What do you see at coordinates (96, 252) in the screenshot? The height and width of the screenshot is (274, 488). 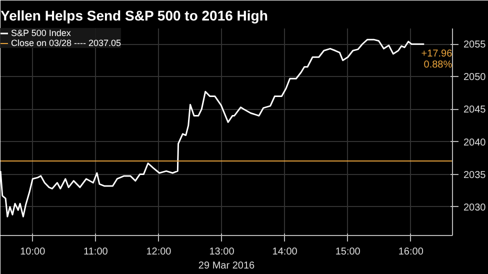 I see `x-tick-label: 11:00` at bounding box center [96, 252].